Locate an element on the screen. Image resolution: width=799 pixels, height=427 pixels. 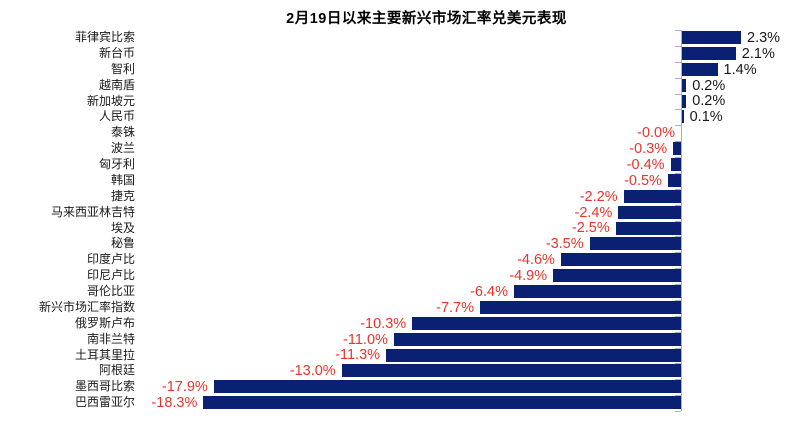
bar-area: -0.5% is located at coordinates (470, 181).